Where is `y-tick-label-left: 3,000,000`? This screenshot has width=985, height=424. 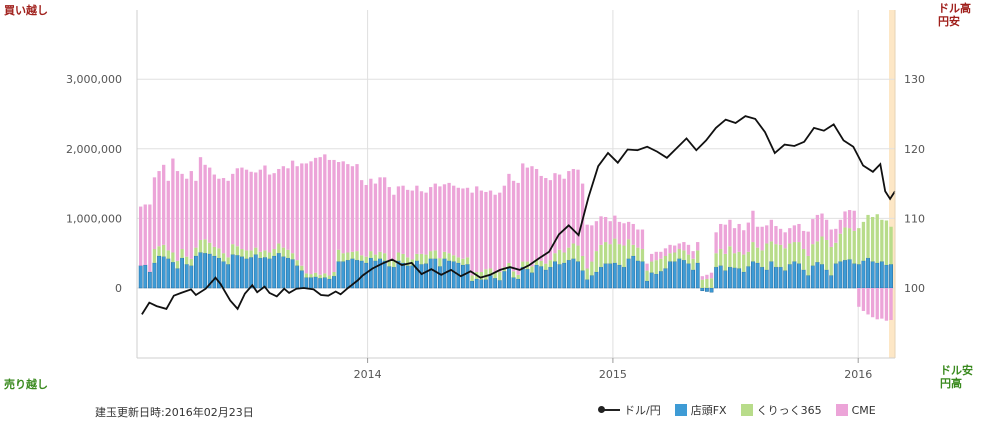
y-tick-label-left: 3,000,000 is located at coordinates (94, 79).